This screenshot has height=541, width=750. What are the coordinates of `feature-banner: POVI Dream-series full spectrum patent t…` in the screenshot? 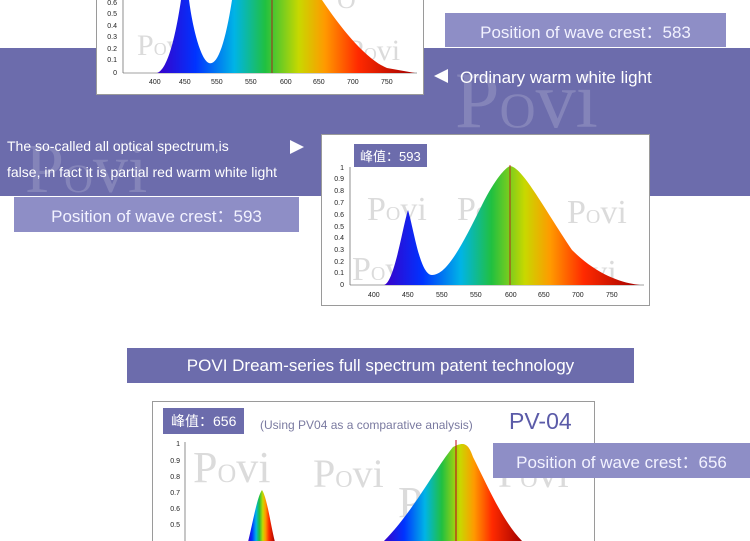 It's located at (380, 365).